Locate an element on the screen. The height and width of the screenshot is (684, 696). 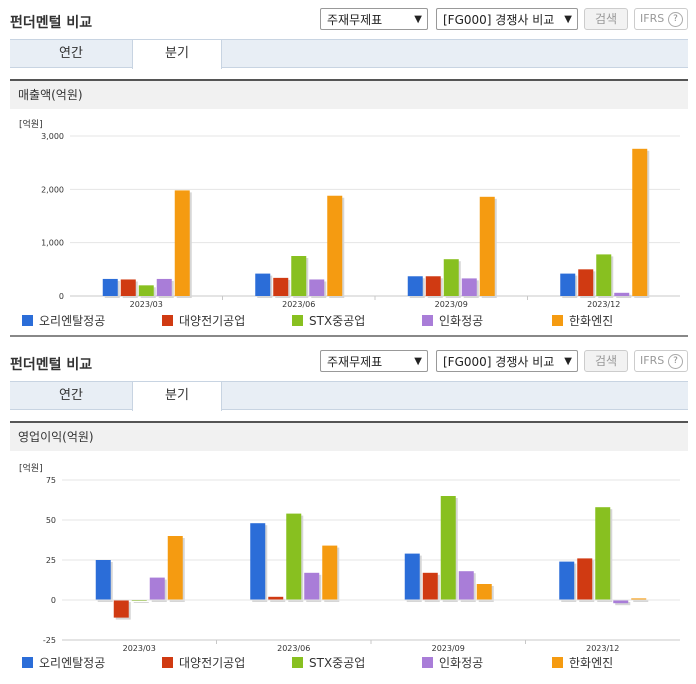
divider is located at coordinates (349, 336).